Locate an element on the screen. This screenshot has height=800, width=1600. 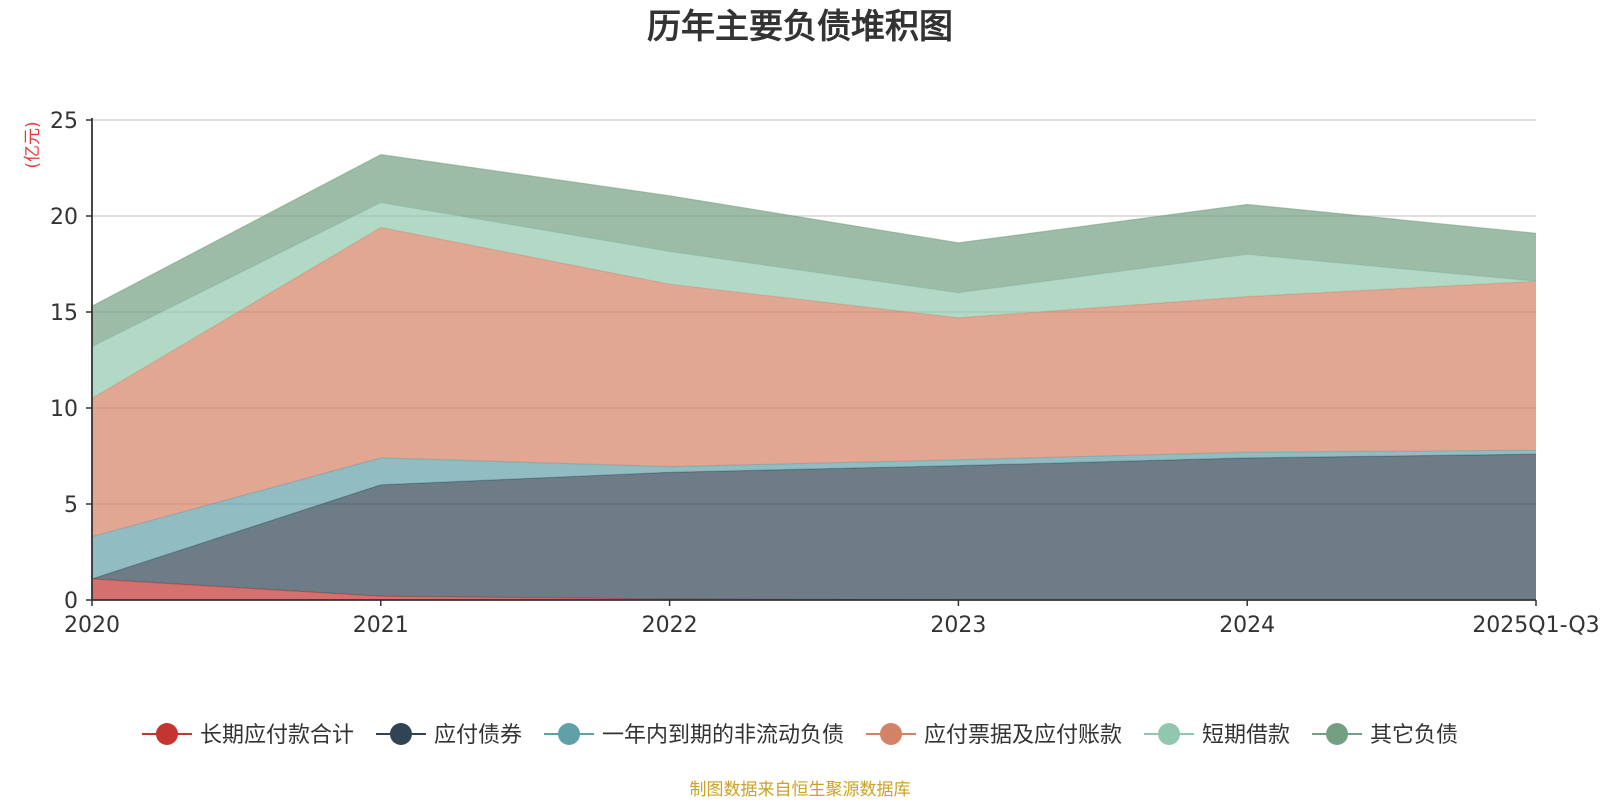
x-tick-label: 2023 is located at coordinates (958, 625).